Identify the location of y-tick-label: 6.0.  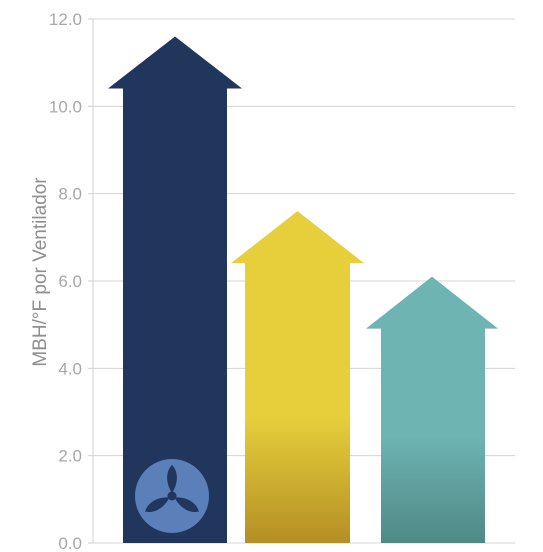
(70, 281).